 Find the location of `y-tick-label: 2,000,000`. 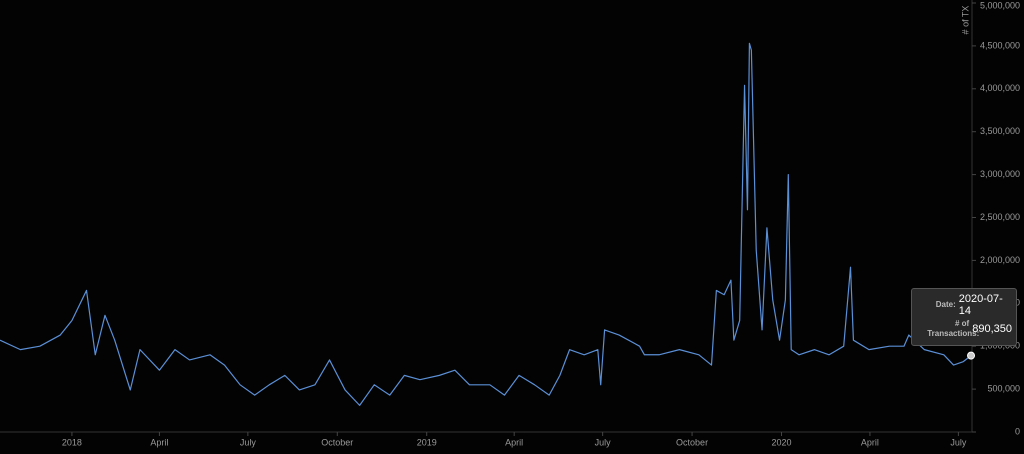

y-tick-label: 2,000,000 is located at coordinates (1000, 260).